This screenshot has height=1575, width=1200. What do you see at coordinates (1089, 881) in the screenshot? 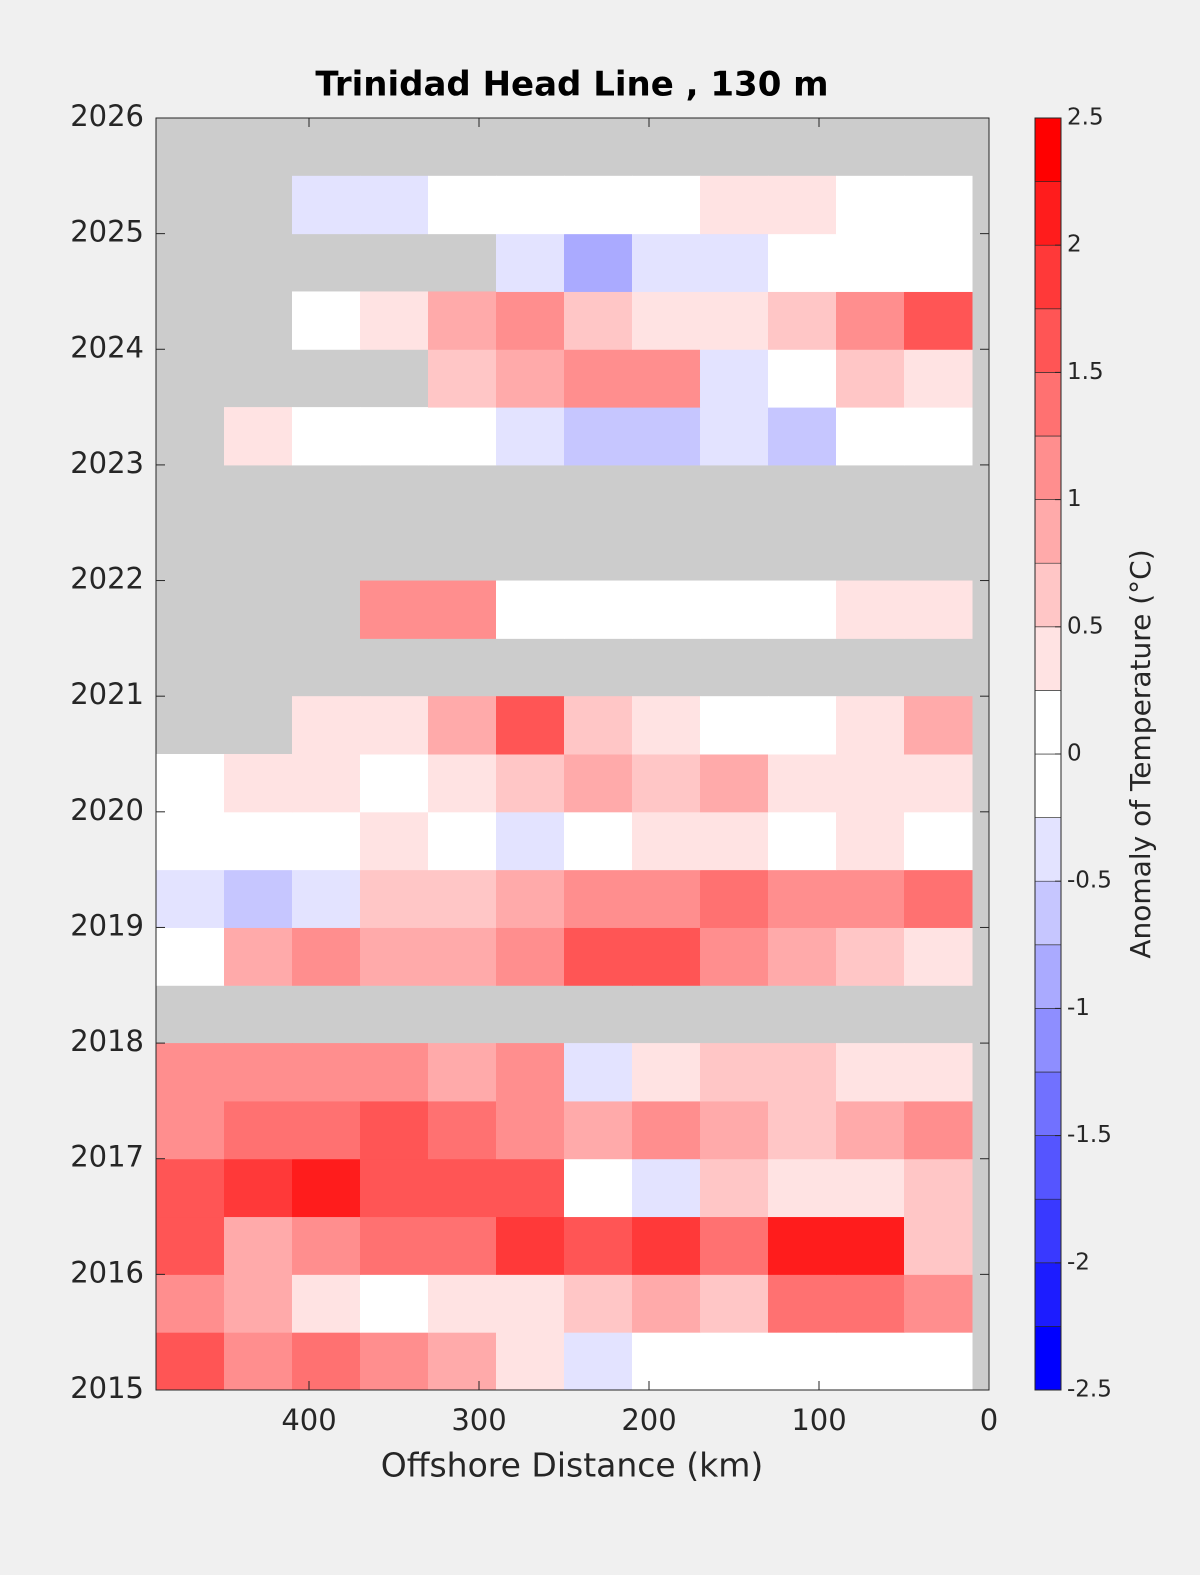
I see `colorbar-tick-label: -0.5` at bounding box center [1089, 881].